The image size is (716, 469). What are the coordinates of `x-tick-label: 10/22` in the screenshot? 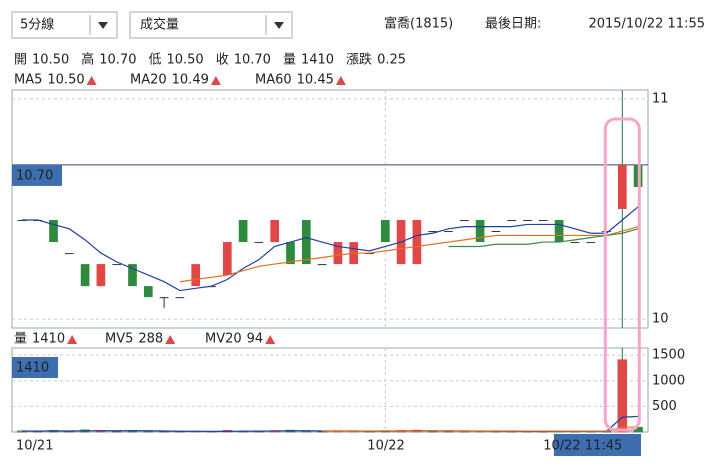 It's located at (385, 446).